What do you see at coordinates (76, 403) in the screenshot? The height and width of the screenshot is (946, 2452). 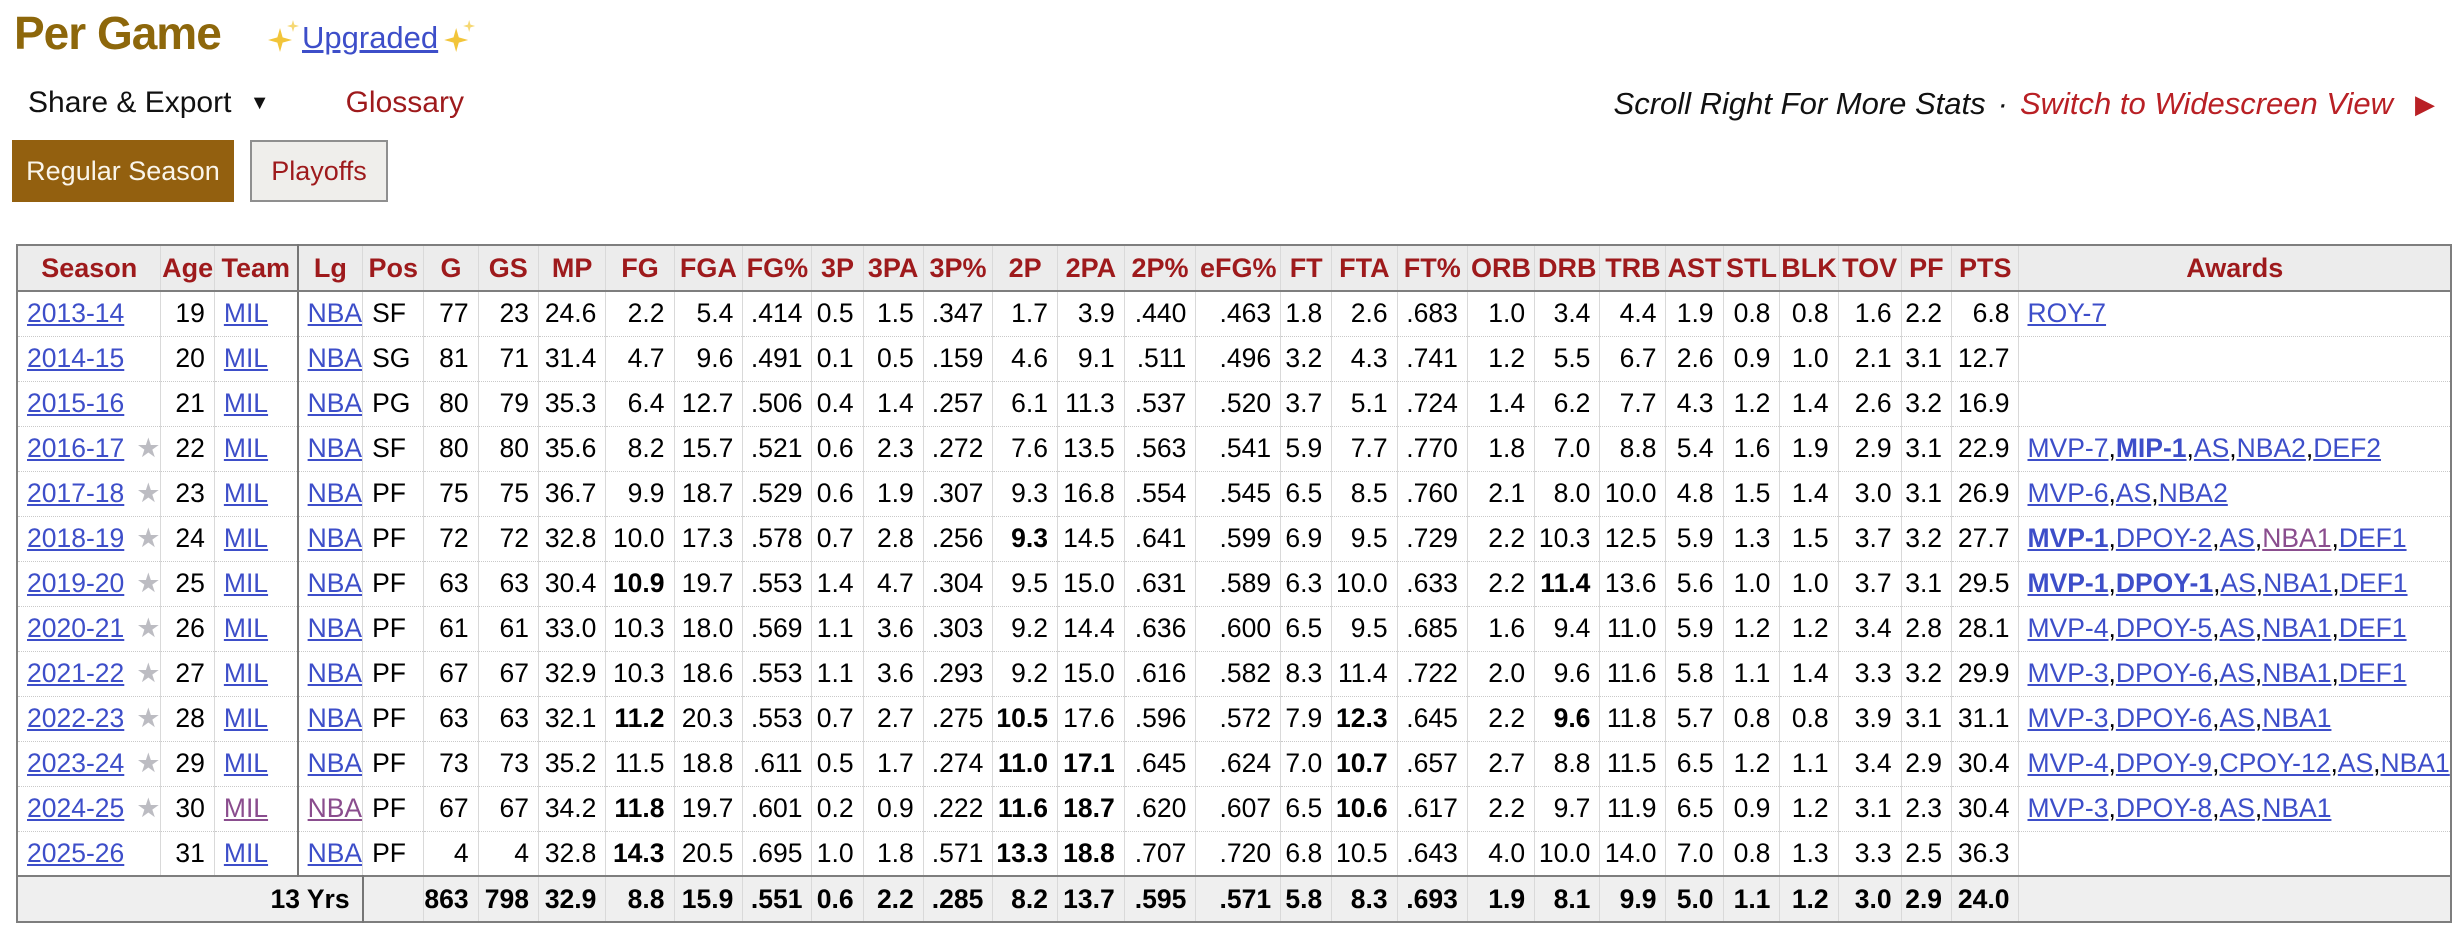 I see `season-link: 2015-16` at bounding box center [76, 403].